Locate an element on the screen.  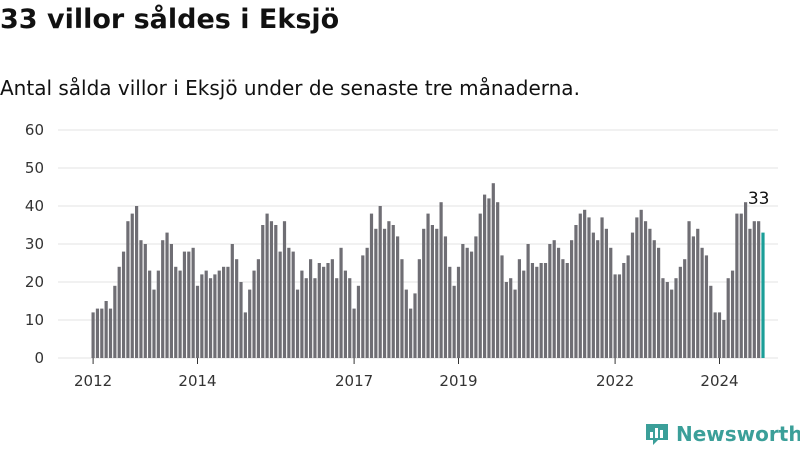
y-tick-label: 20 is located at coordinates (34, 282).